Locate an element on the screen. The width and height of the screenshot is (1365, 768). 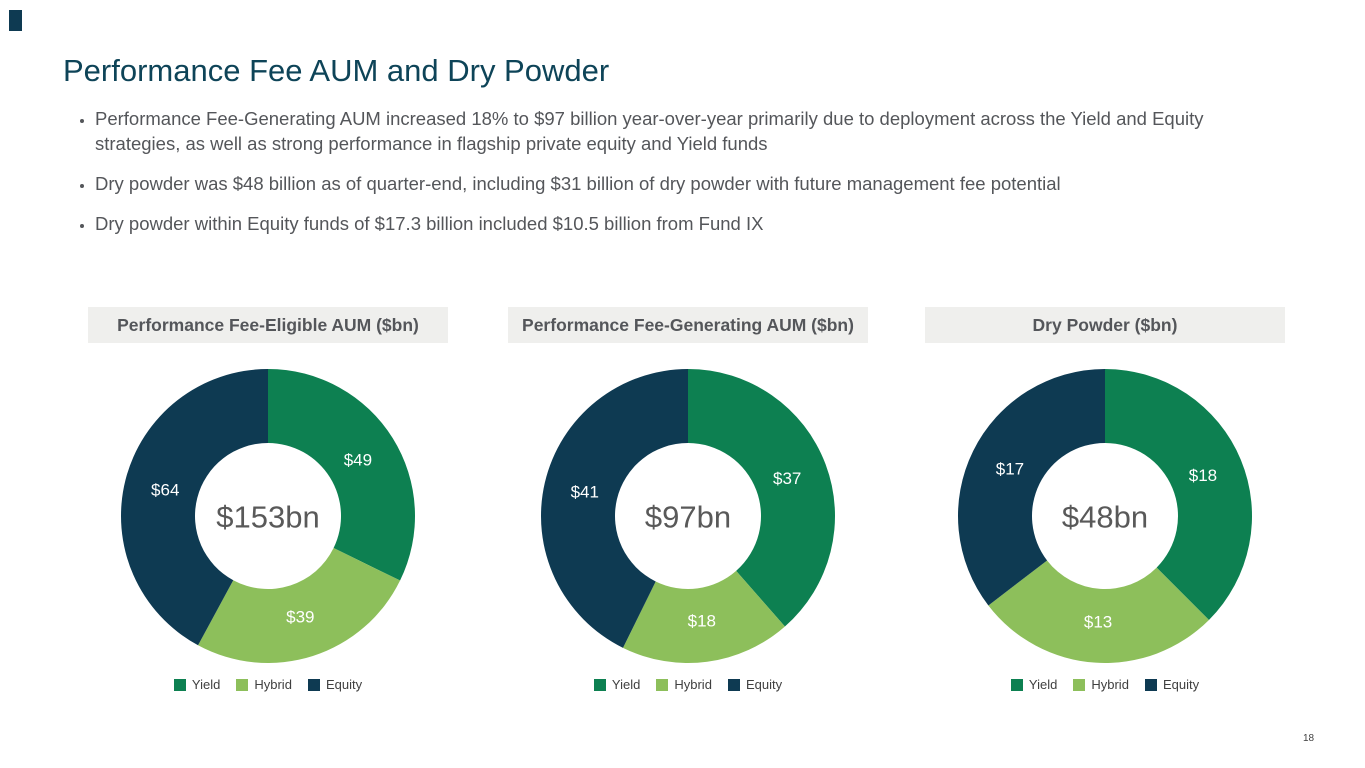
donut-center-label: $153bn is located at coordinates (267, 517).